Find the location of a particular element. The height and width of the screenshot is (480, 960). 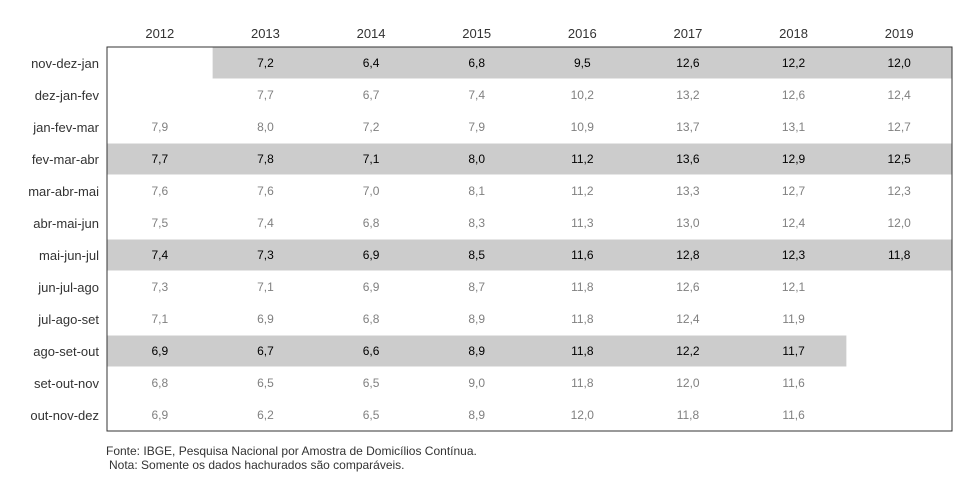

cell-value: 12,1 is located at coordinates (794, 287).